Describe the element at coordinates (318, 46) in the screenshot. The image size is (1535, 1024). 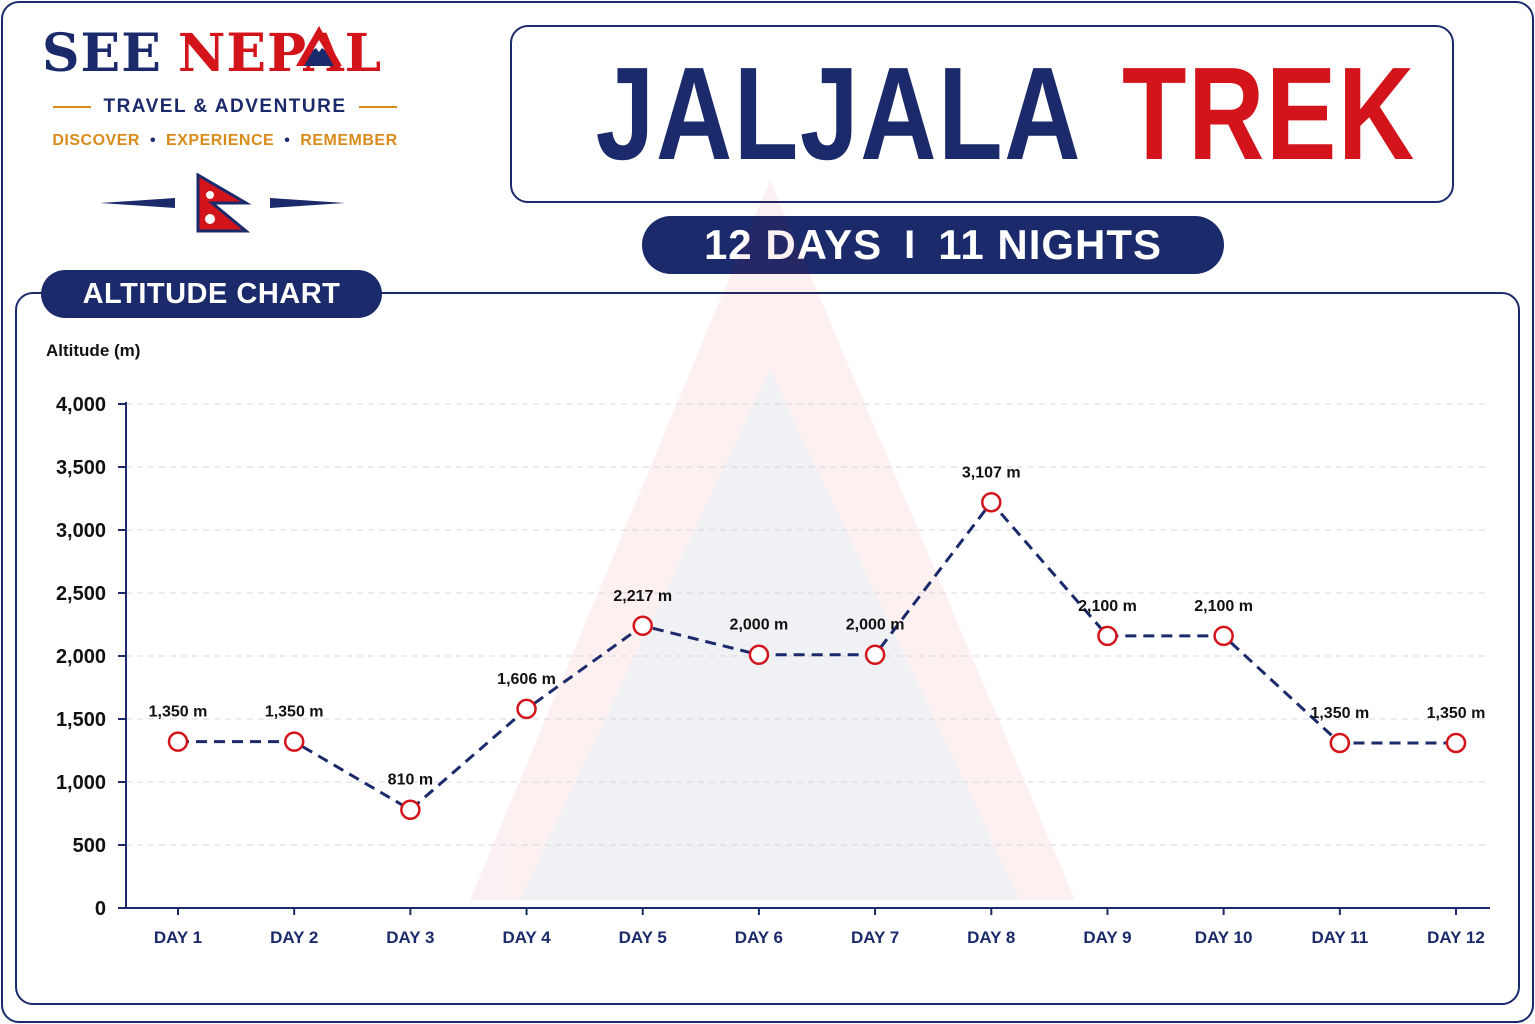
I see `mountain-icon` at that location.